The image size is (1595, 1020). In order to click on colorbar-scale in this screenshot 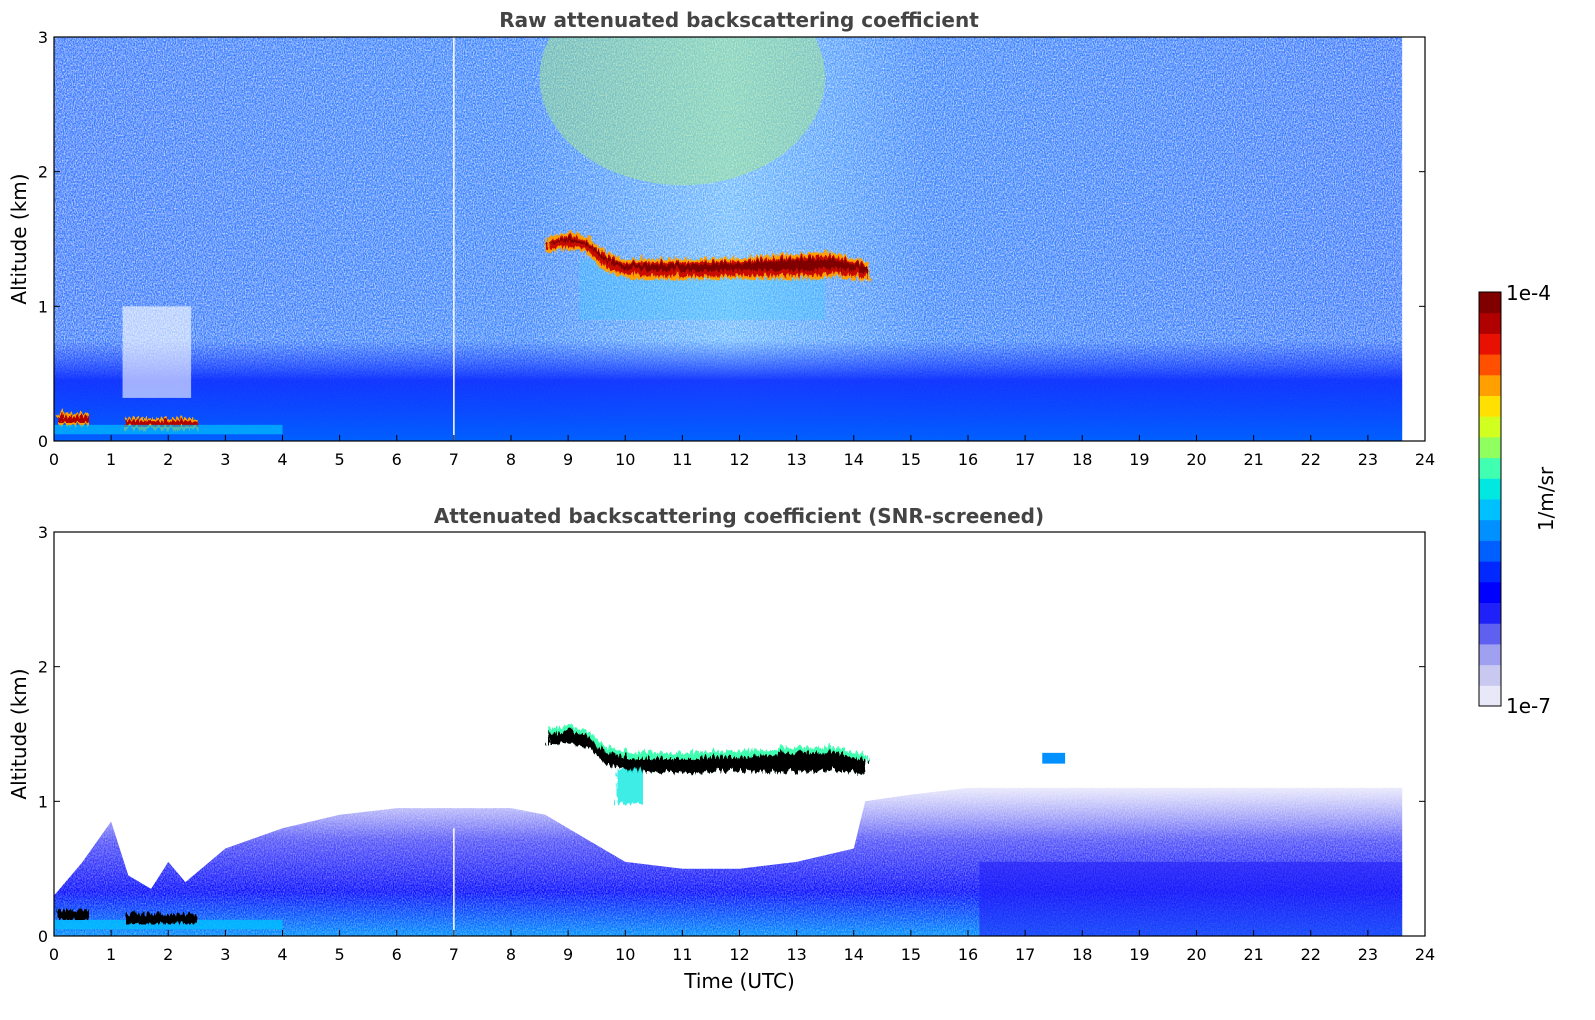, I will do `click(1490, 499)`.